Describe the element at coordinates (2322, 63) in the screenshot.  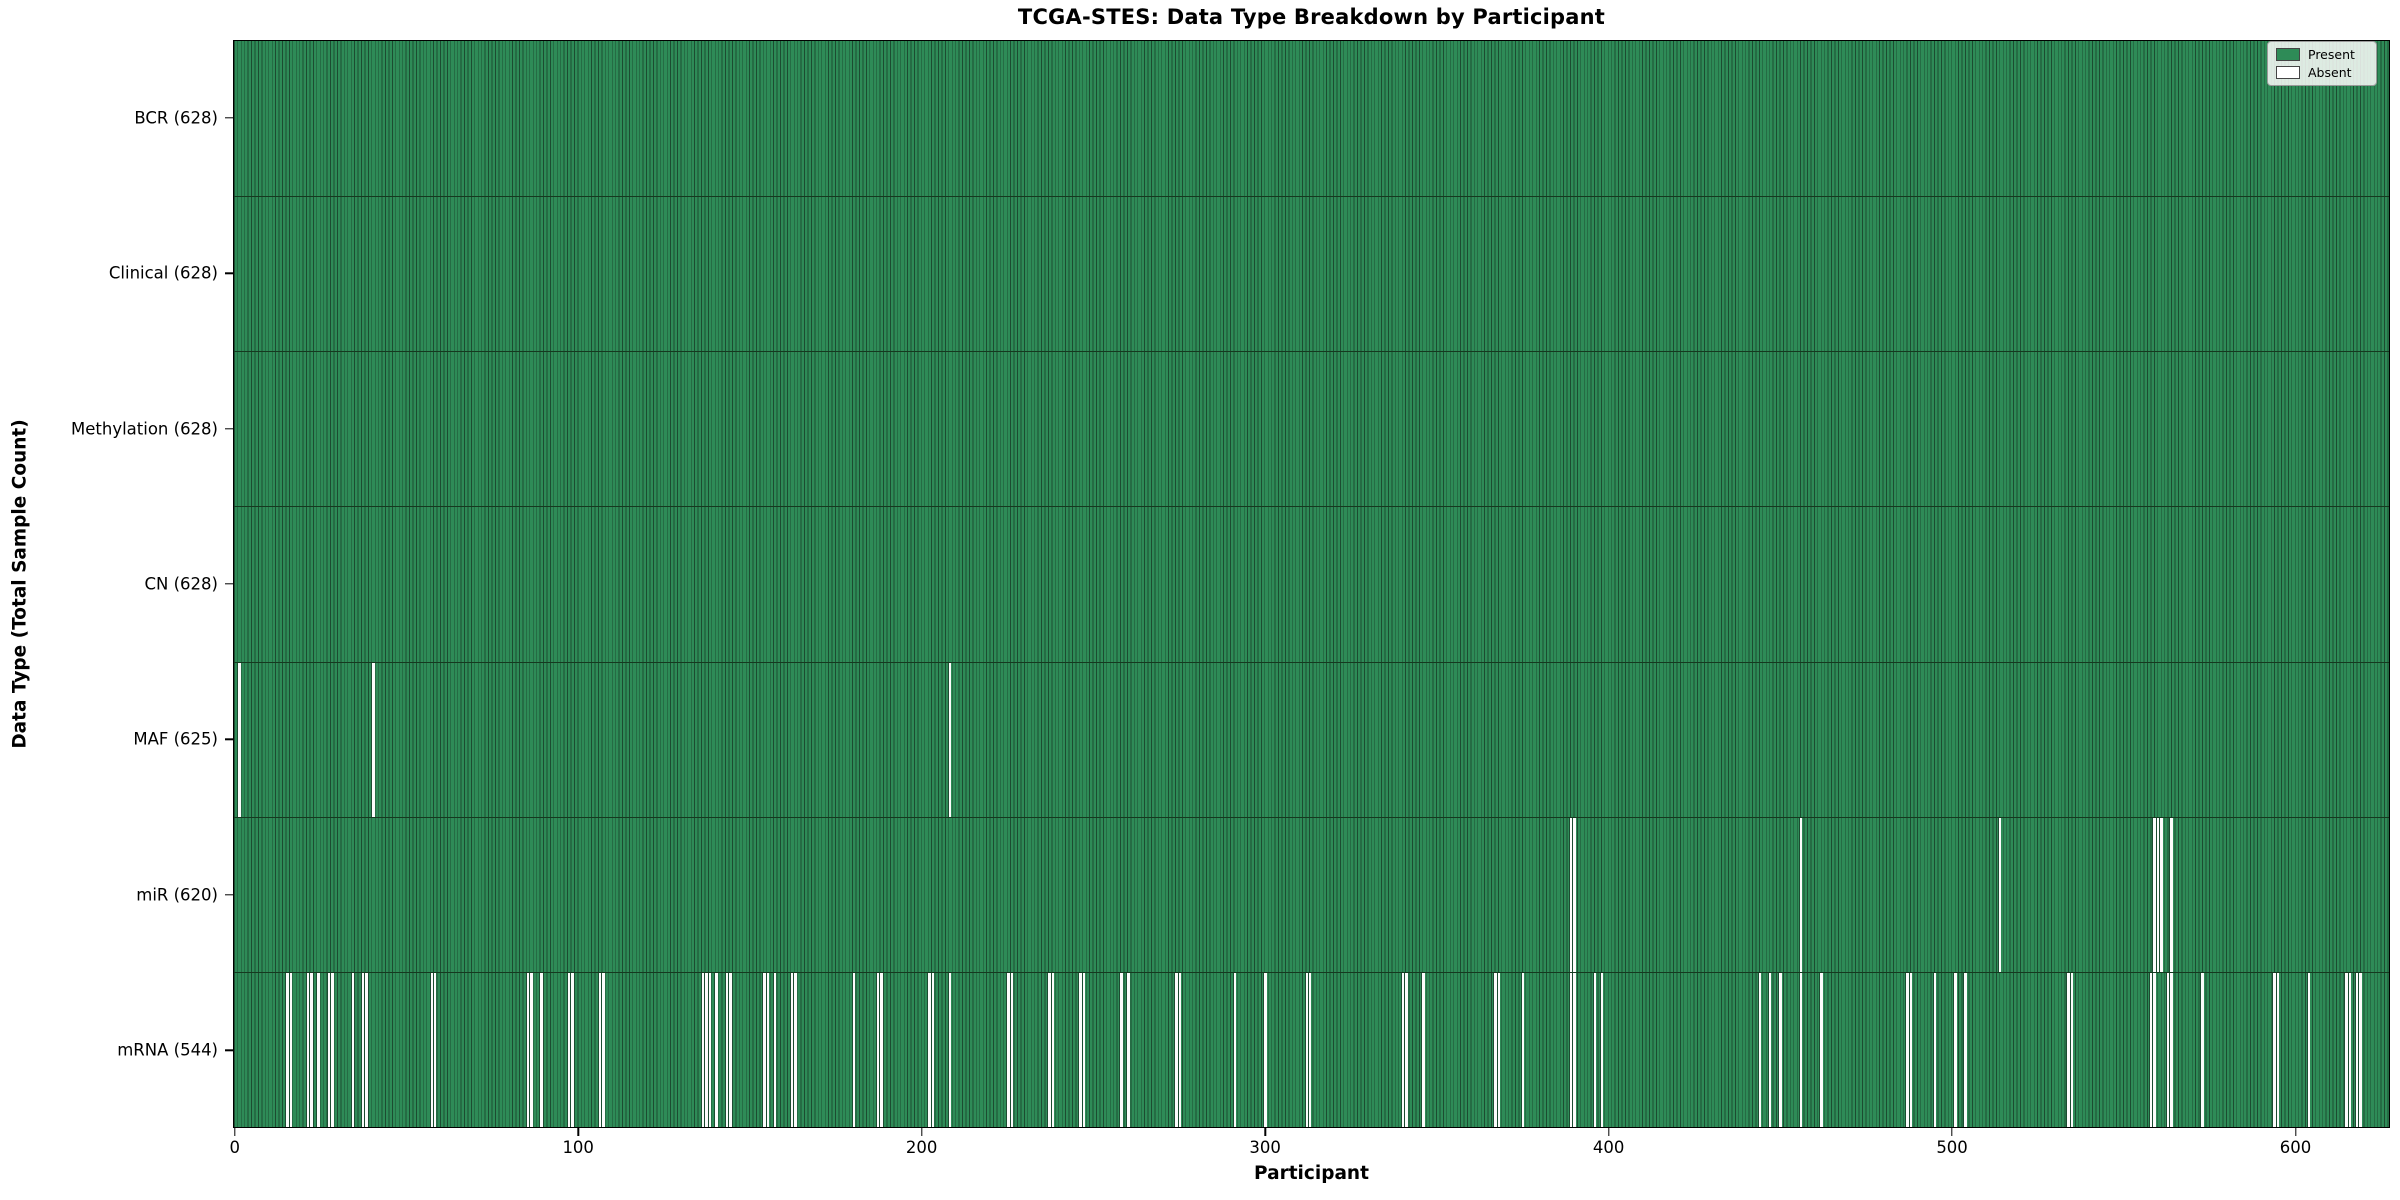
I see `legend: Present Absent` at that location.